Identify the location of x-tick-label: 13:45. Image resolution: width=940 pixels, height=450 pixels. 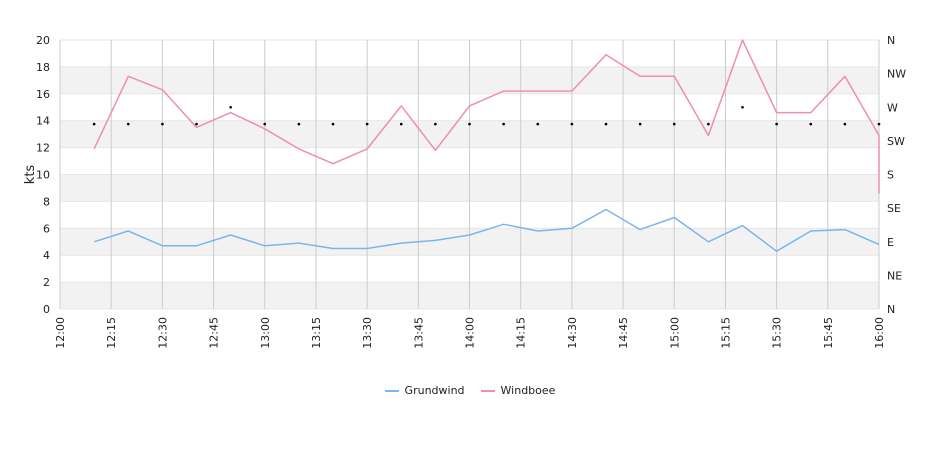
(418, 333).